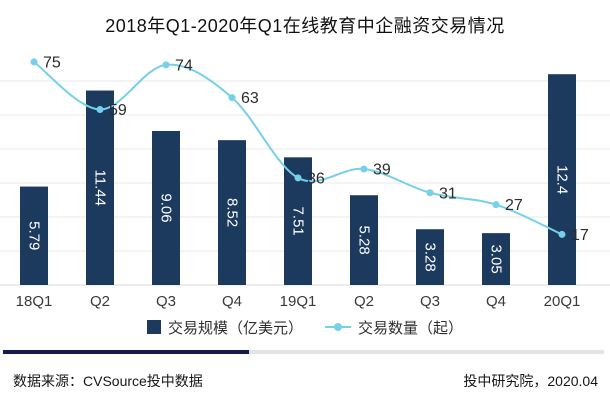 The height and width of the screenshot is (413, 610). I want to click on footer-divider, so click(303, 352).